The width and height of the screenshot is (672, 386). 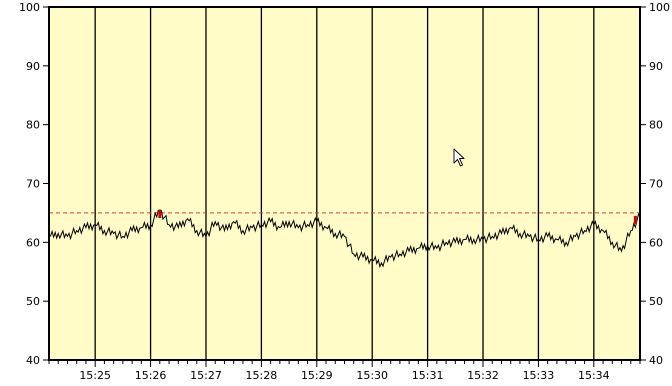 What do you see at coordinates (656, 66) in the screenshot?
I see `y-tick-label-right: 90` at bounding box center [656, 66].